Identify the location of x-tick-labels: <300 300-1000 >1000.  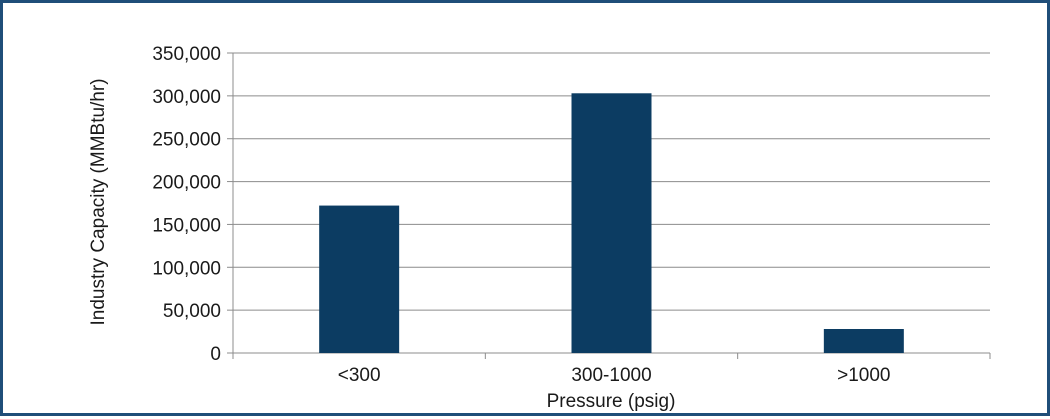
(614, 375).